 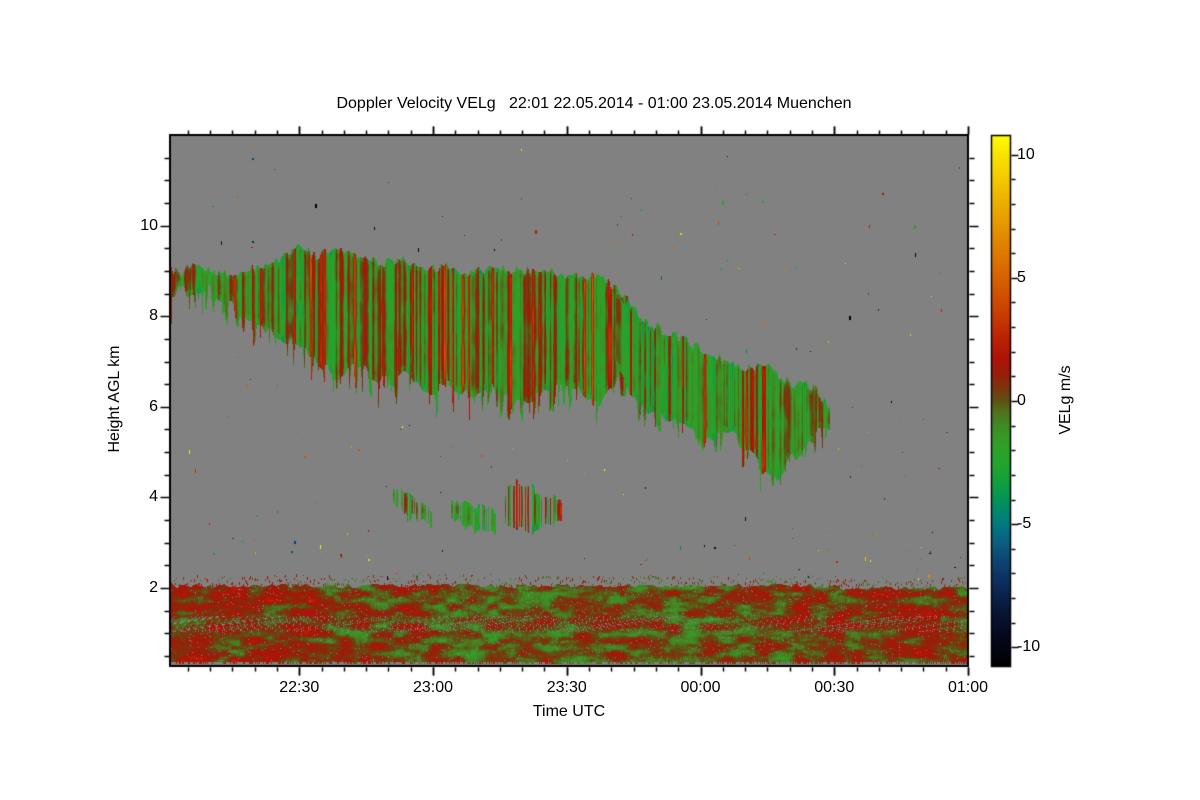 I want to click on y-tick-label: 2, so click(x=153, y=588).